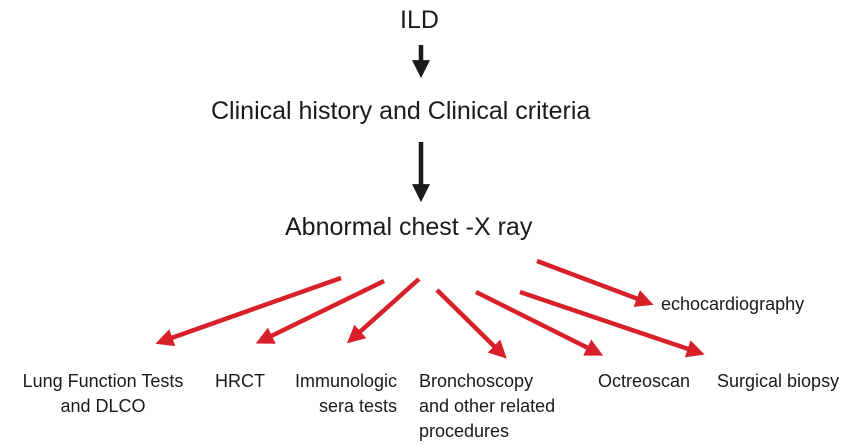  Describe the element at coordinates (539, 322) in the screenshot. I see `arrow-to-octreoscan` at that location.